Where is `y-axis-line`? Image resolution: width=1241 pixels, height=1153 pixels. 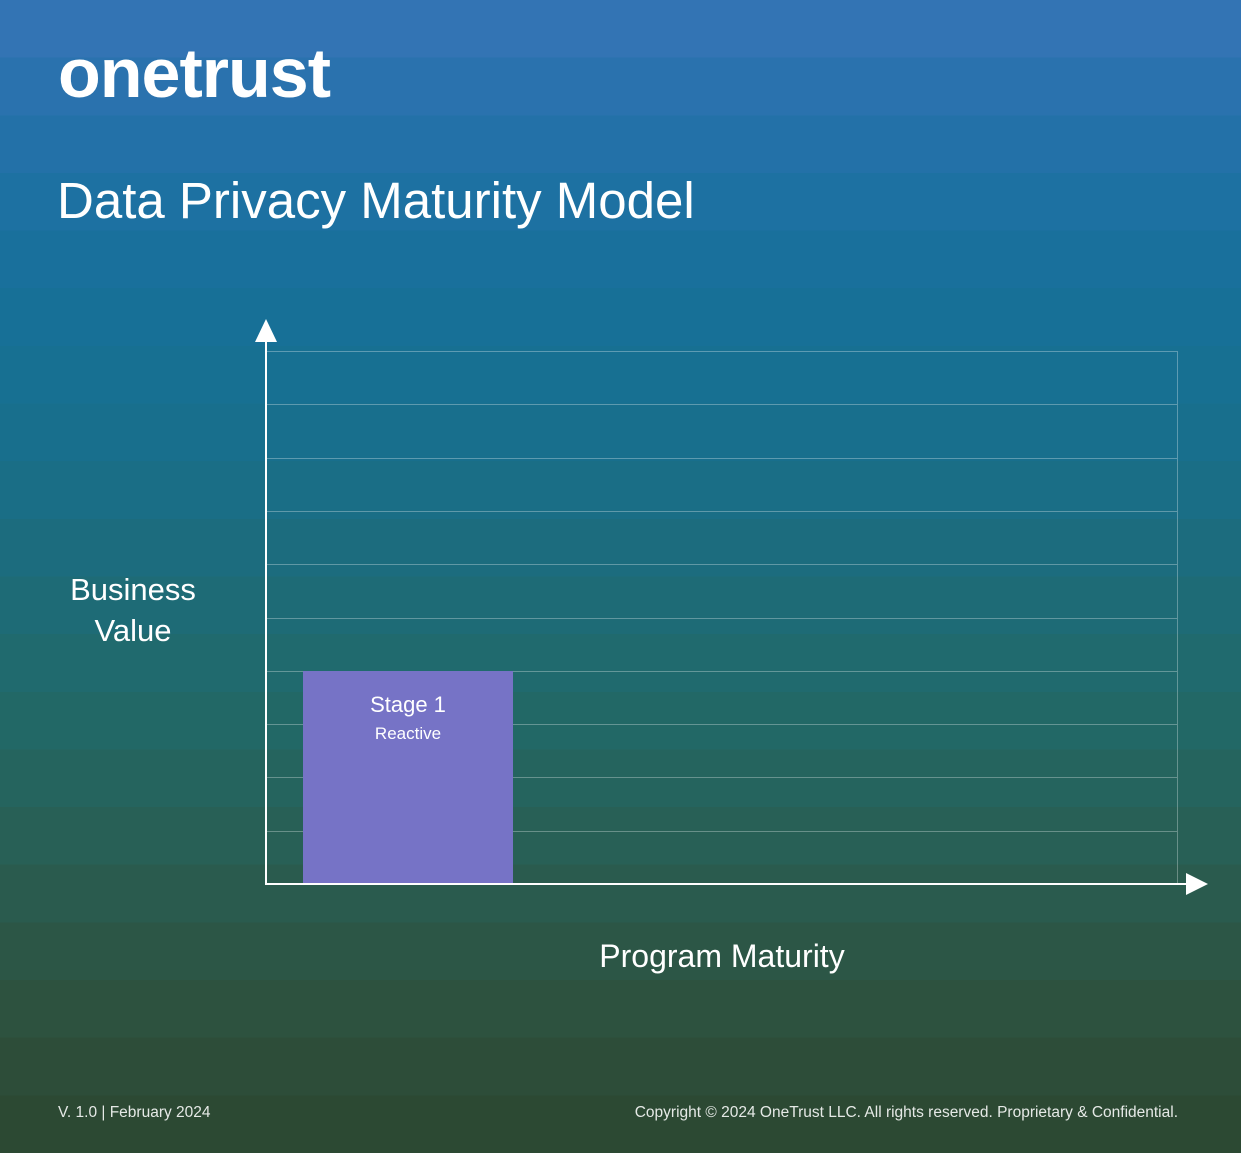
y-axis-line is located at coordinates (266, 610).